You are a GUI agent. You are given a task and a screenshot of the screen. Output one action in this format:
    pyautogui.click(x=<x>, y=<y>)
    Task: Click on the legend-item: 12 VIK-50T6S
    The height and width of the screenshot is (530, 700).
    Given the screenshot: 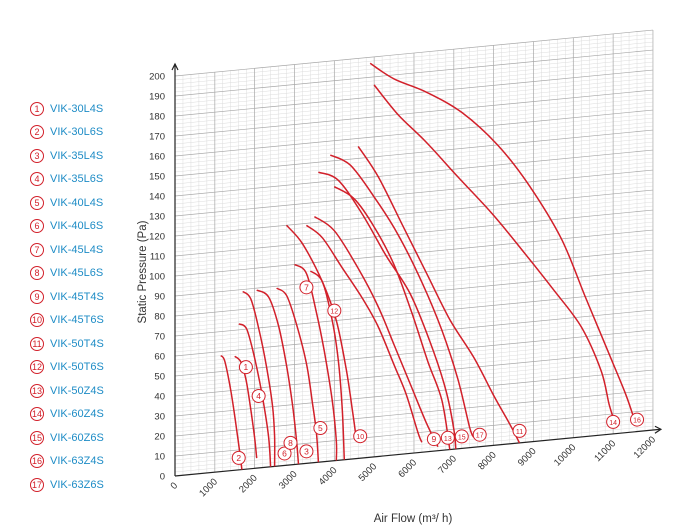 What is the action you would take?
    pyautogui.click(x=85, y=368)
    